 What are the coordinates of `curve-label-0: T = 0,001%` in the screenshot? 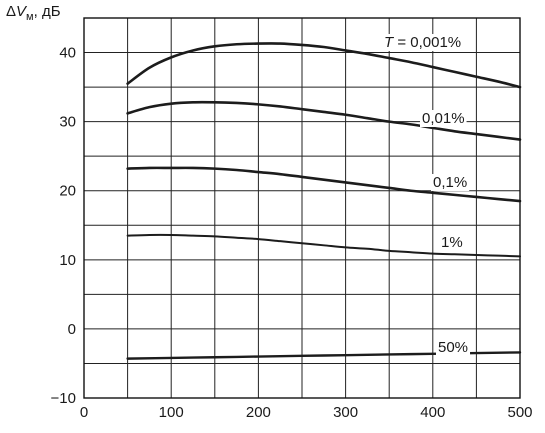 It's located at (422, 42).